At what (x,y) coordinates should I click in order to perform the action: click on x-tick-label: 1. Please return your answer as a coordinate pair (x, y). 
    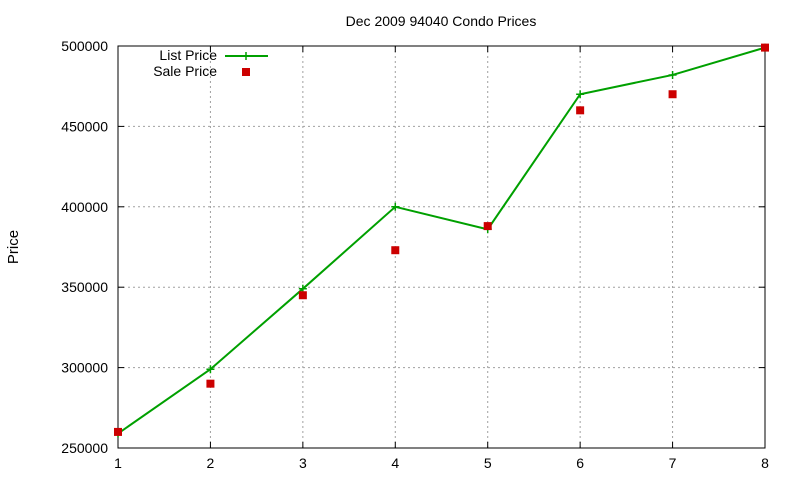
    Looking at the image, I should click on (118, 463).